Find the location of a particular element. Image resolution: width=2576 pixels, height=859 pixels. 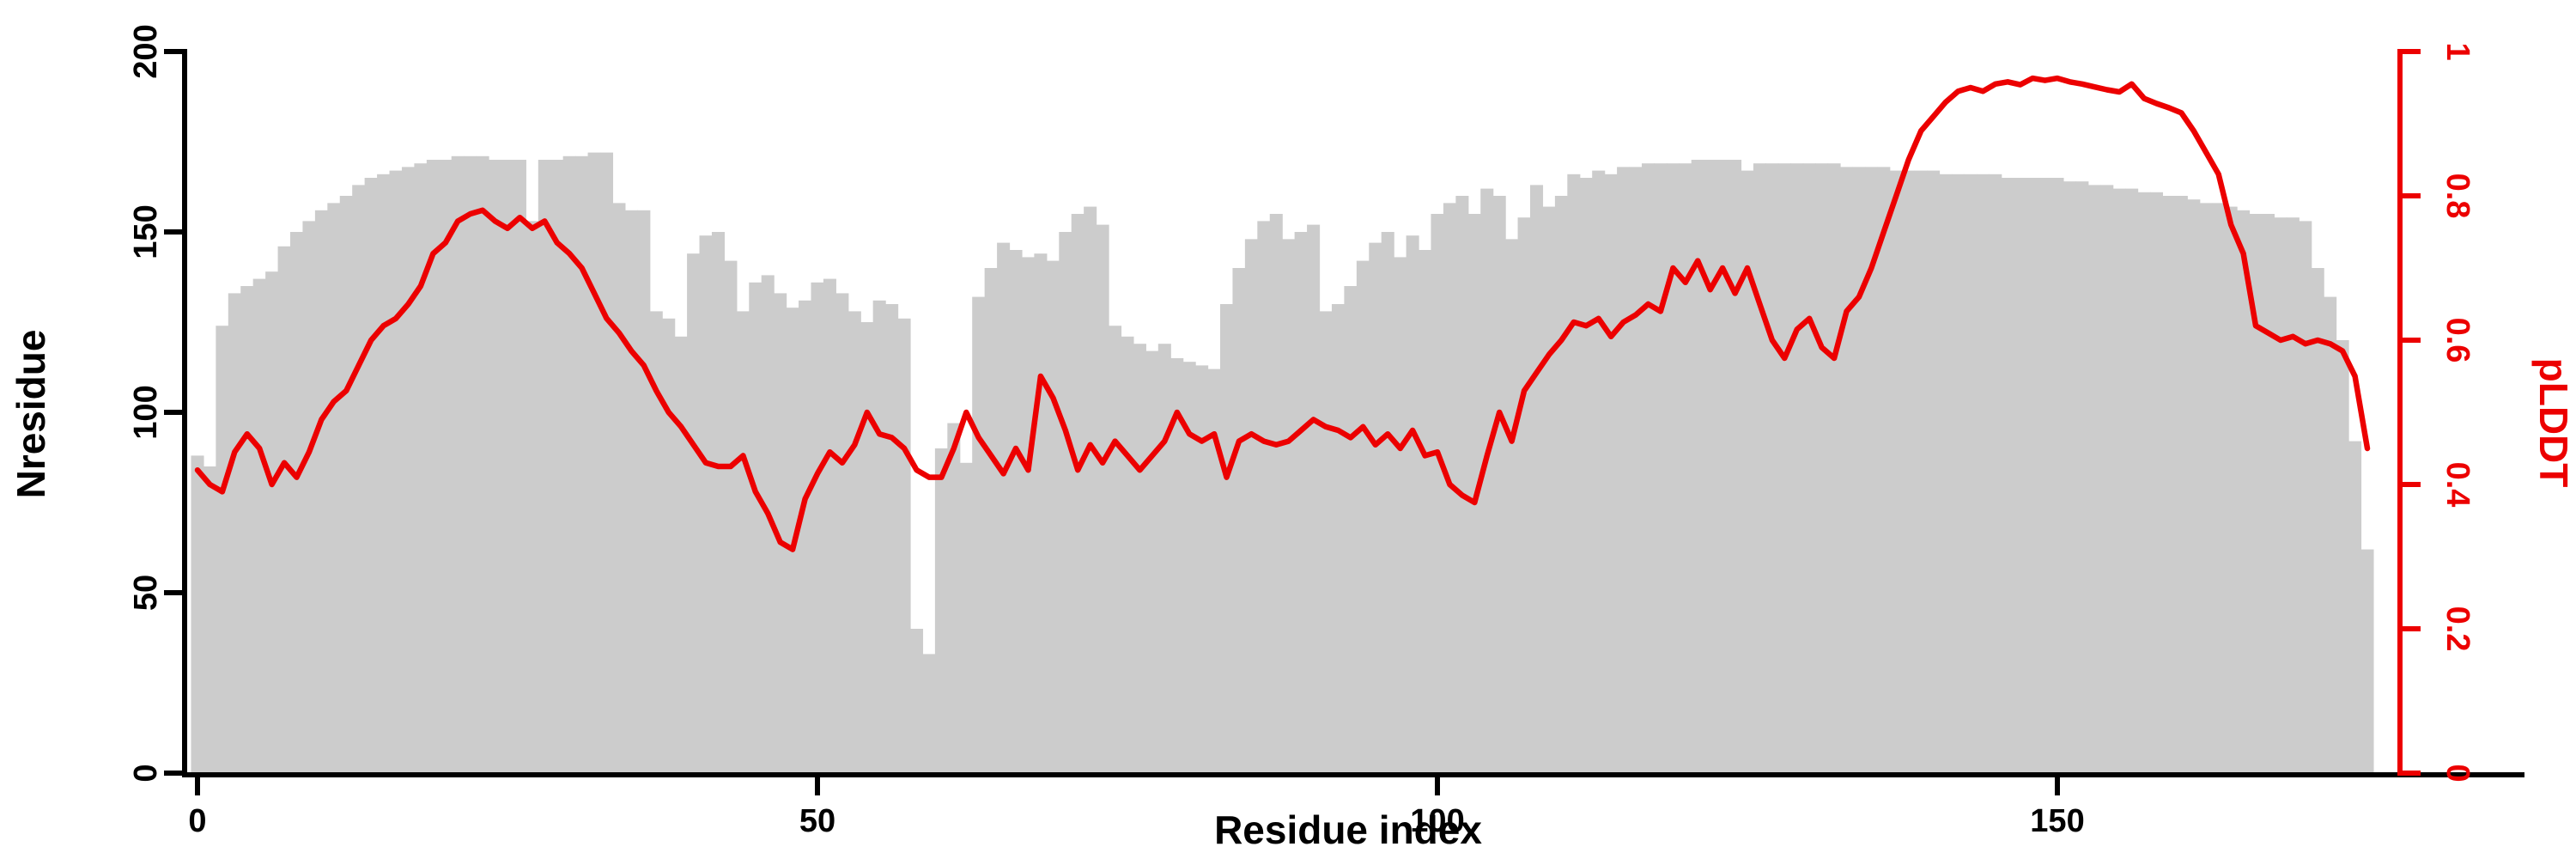

right-tick-label: 1 is located at coordinates (2457, 51).